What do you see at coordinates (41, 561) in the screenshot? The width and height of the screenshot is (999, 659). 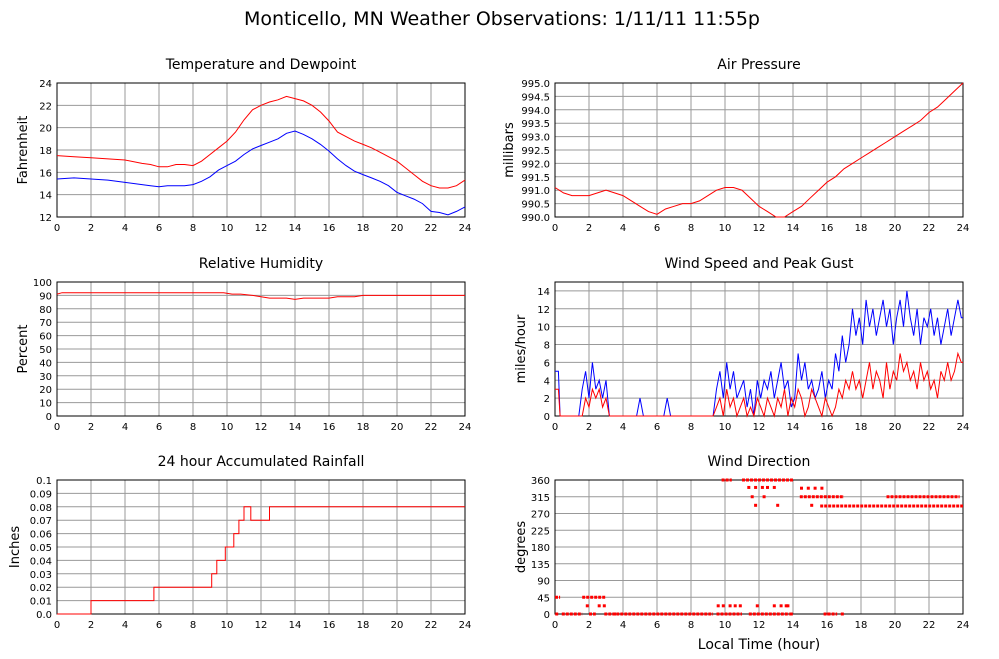 I see `y-tick-label: 0.04` at bounding box center [41, 561].